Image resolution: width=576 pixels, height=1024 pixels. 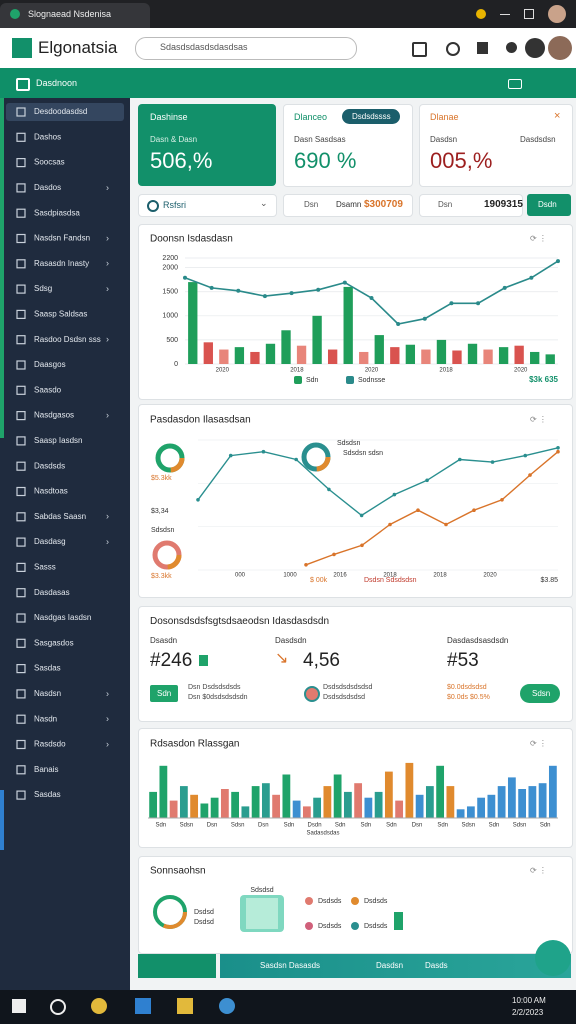 What do you see at coordinates (378, 482) in the screenshot?
I see `line` at bounding box center [378, 482].